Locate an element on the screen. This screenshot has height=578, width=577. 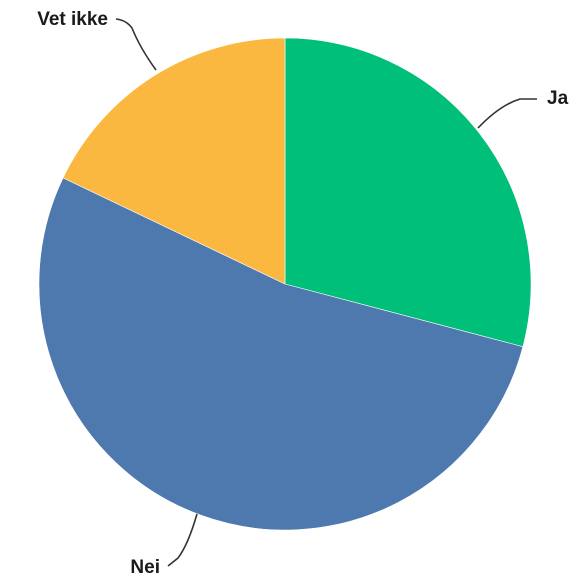
leader-line-ja is located at coordinates (507, 113).